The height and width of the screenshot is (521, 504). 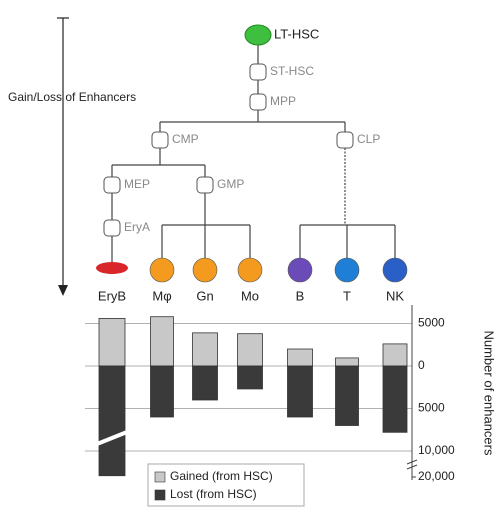 What do you see at coordinates (204, 295) in the screenshot?
I see `cell-label: Gn` at bounding box center [204, 295].